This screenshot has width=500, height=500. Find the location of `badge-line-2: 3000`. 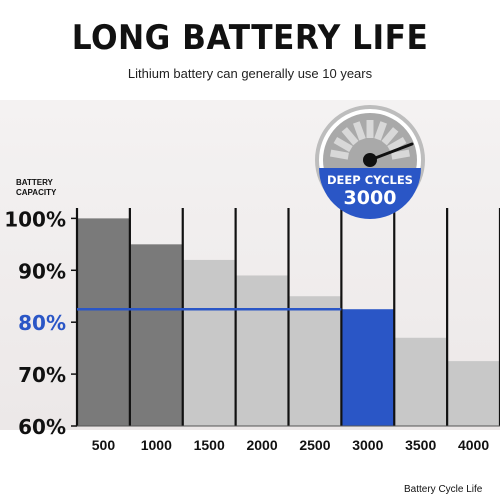

badge-line-2: 3000 is located at coordinates (370, 198).